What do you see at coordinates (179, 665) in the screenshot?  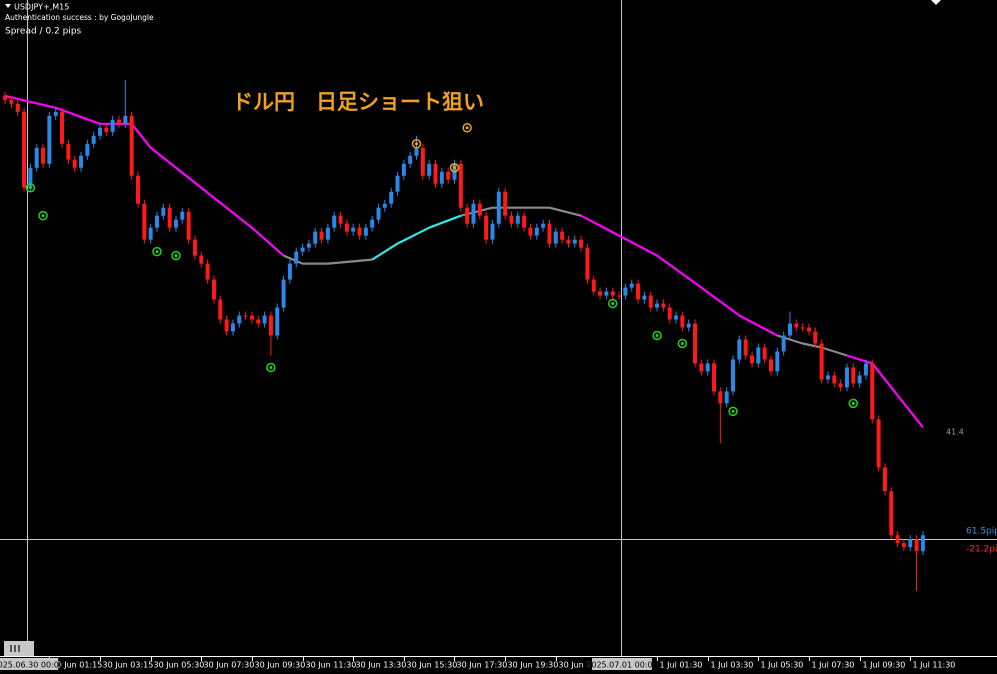 I see `x-tick-label: 30 Jun 05:30` at bounding box center [179, 665].